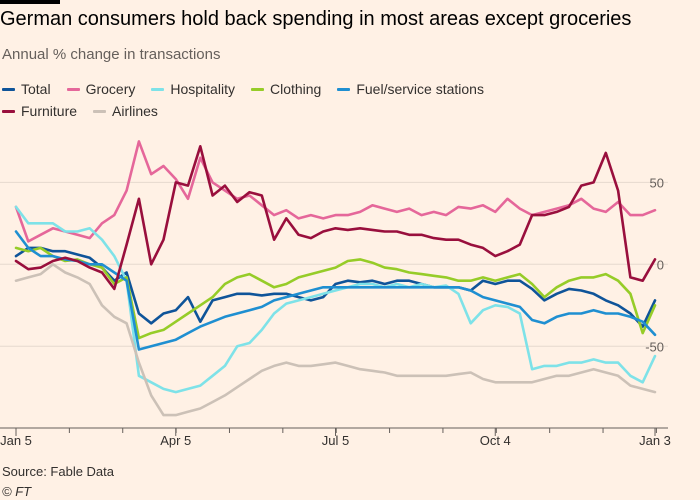 This screenshot has height=500, width=700. I want to click on legend-label: Fuel/service stations, so click(420, 89).